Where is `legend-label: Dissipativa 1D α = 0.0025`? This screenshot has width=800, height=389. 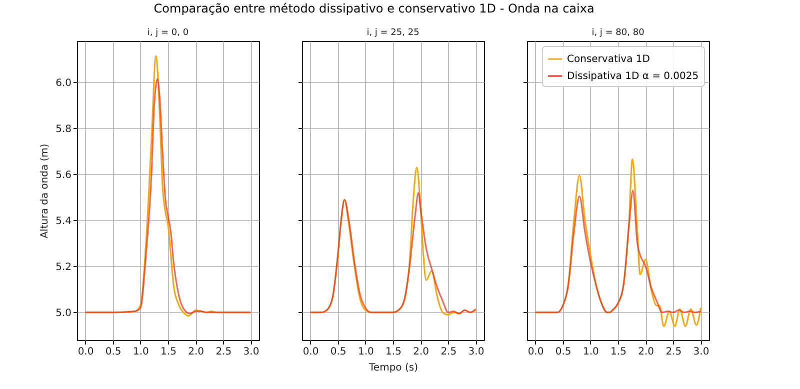
legend-label: Dissipativa 1D α = 0.0025 is located at coordinates (633, 76).